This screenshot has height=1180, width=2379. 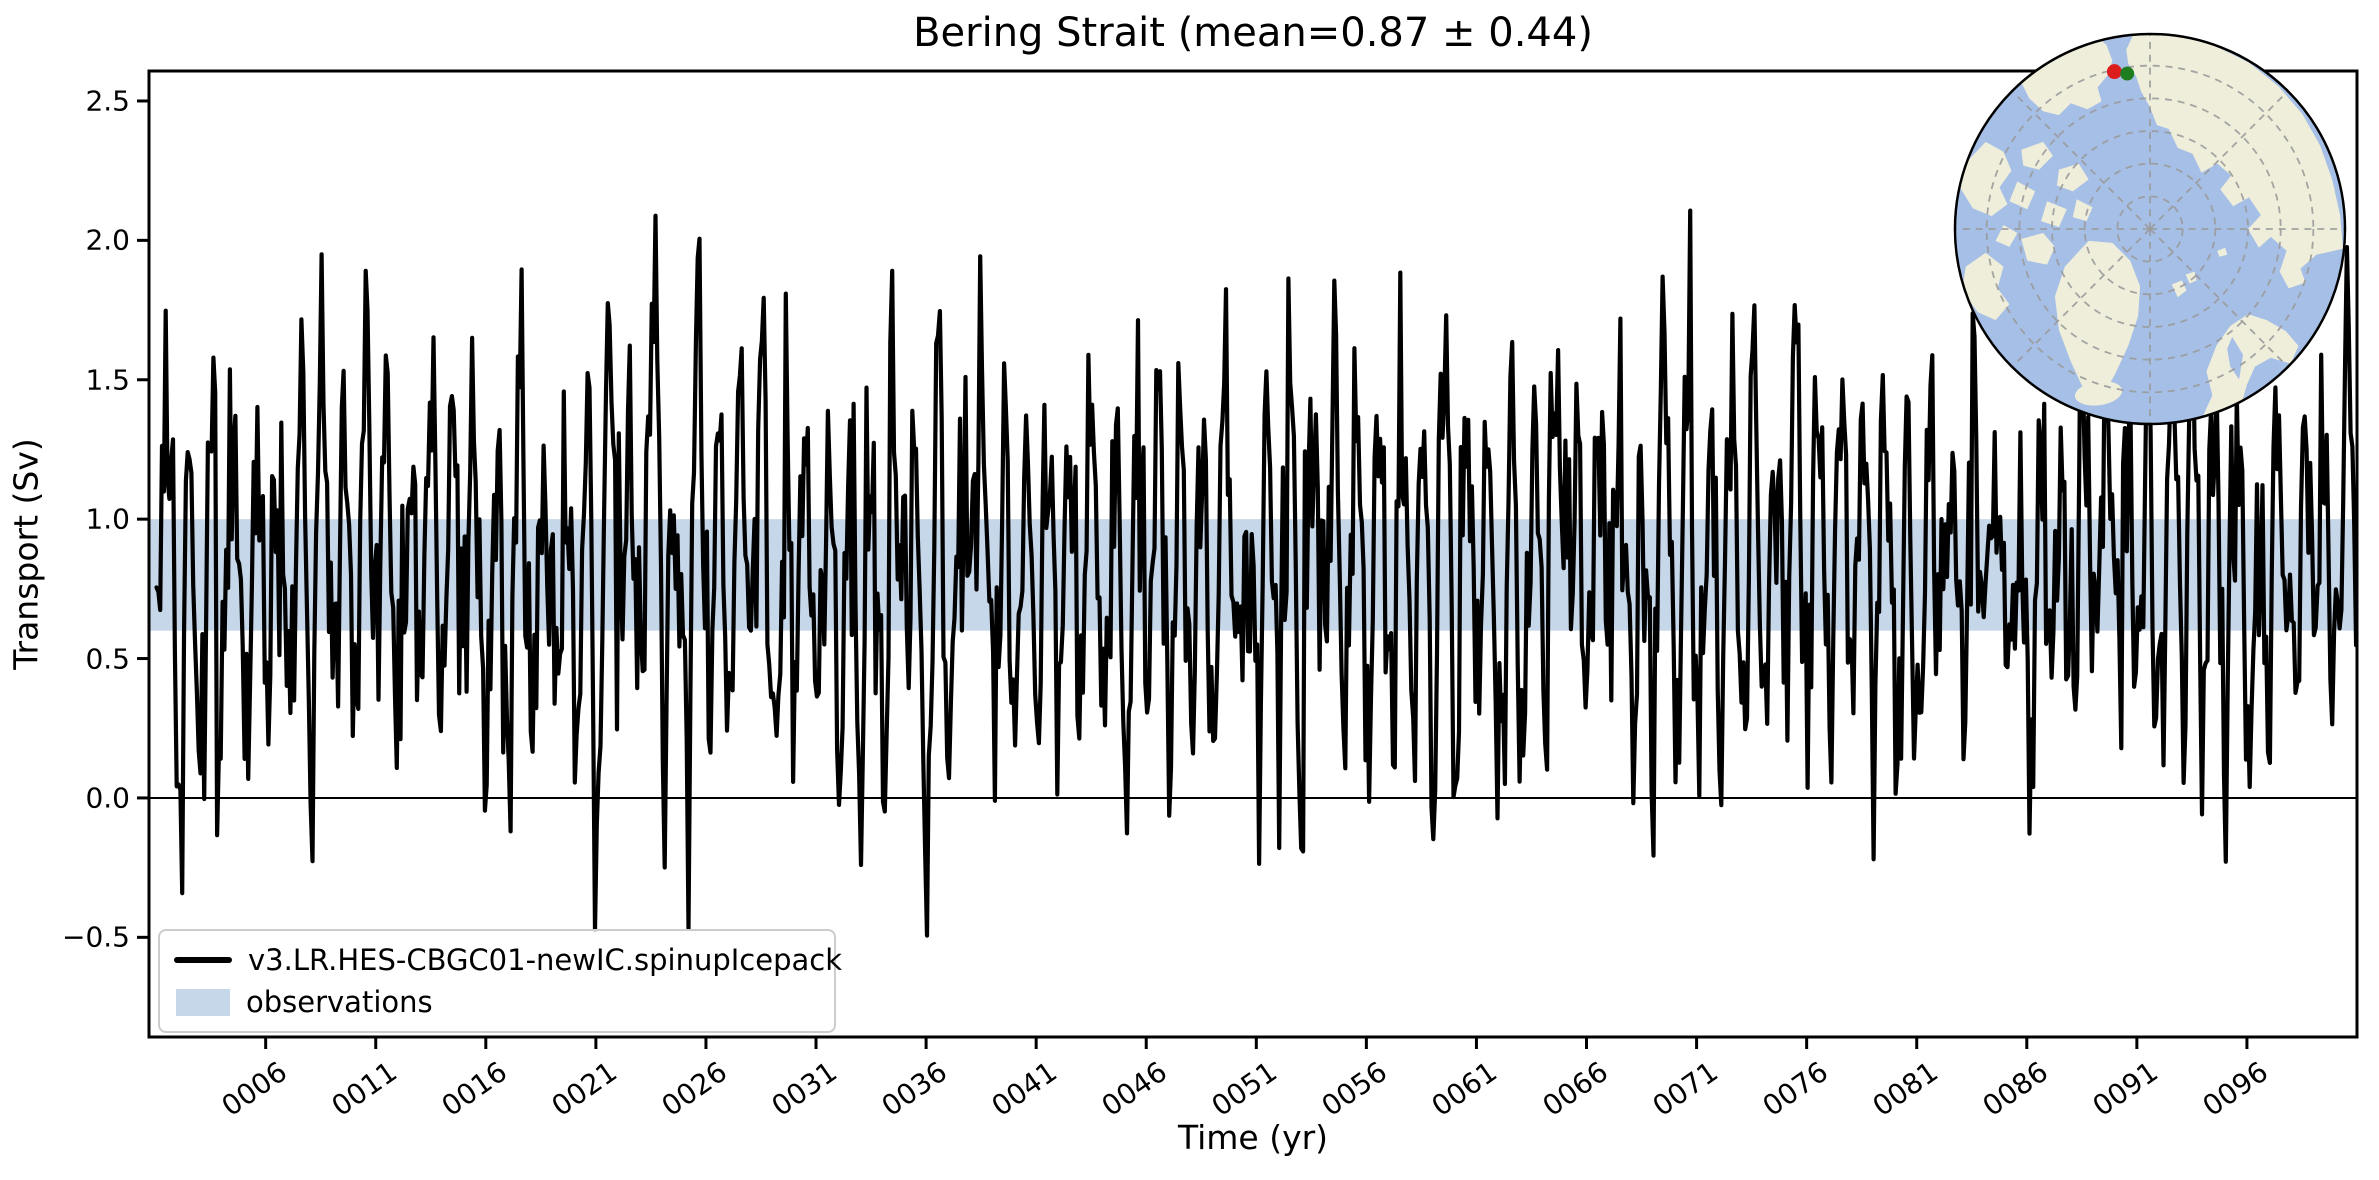 I want to click on y-axis-label: Transport (Sv), so click(x=26, y=554).